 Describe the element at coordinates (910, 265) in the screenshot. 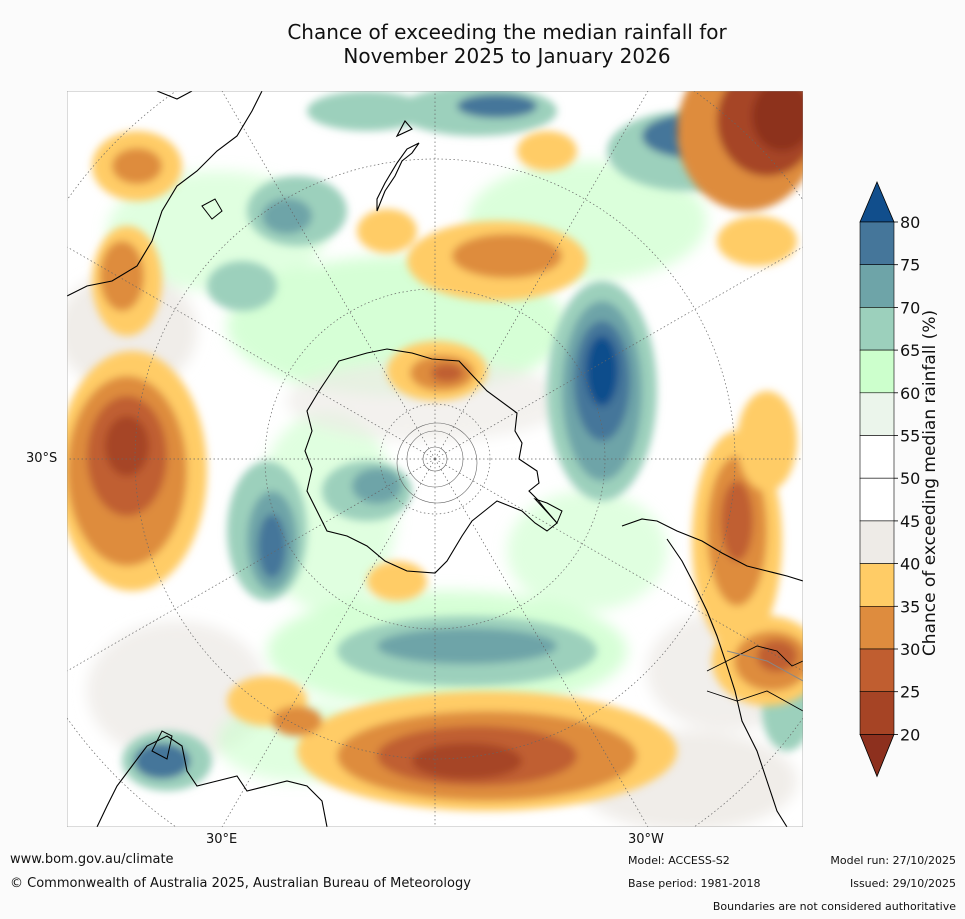

I see `colorbar-tick-label: 75` at that location.